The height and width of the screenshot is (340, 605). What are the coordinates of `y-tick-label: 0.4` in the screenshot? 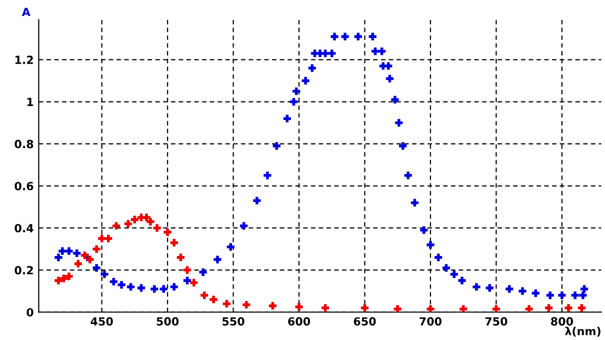 It's located at (24, 228).